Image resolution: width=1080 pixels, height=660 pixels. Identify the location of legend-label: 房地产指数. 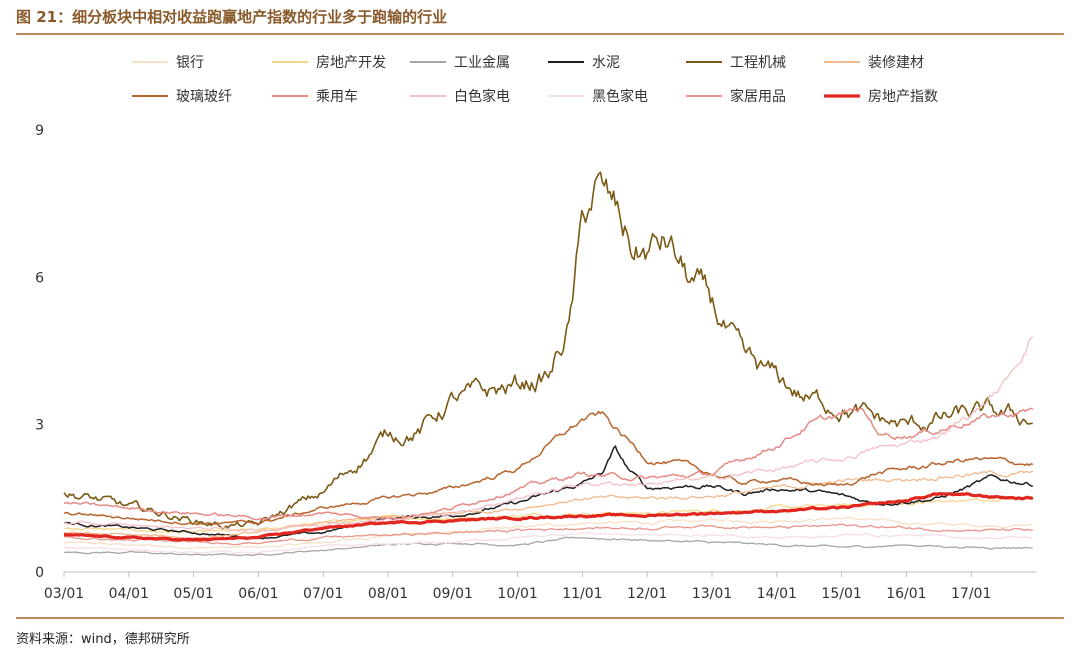
(903, 97).